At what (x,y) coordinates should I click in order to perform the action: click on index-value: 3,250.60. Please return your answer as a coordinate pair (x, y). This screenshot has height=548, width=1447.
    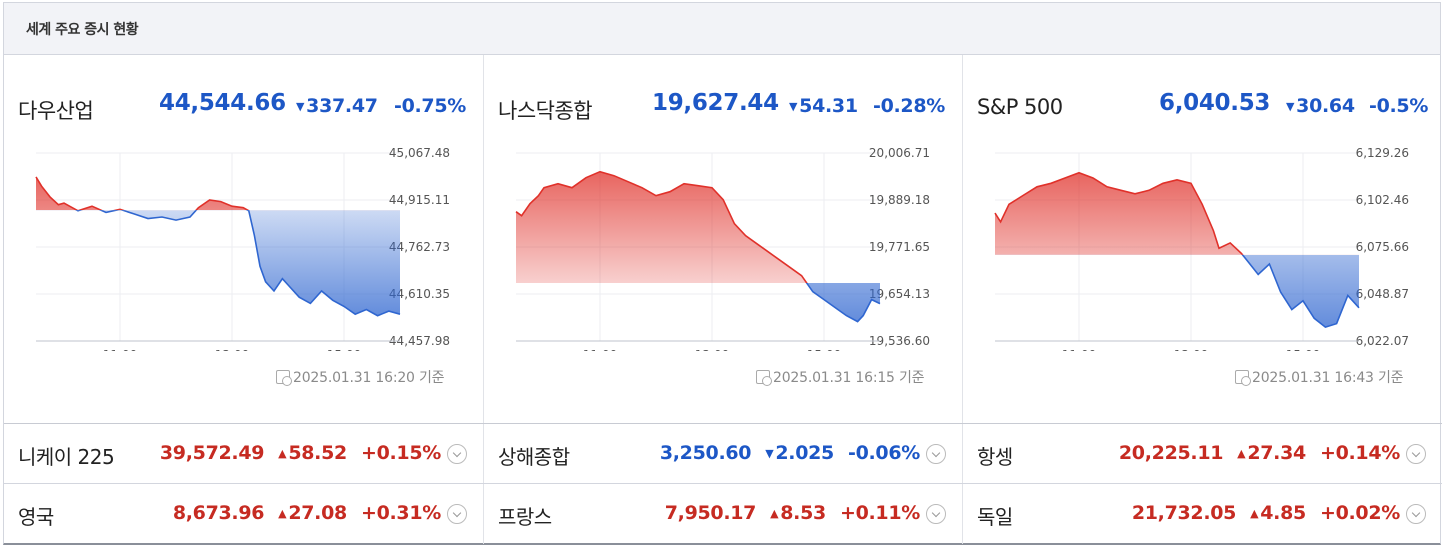
    Looking at the image, I should click on (705, 453).